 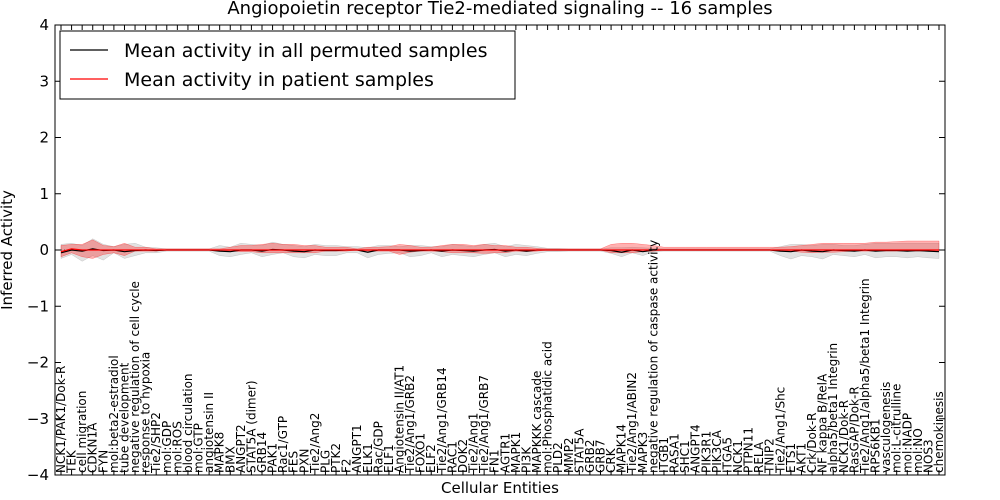 I want to click on category-label: PLG, so click(x=325, y=461).